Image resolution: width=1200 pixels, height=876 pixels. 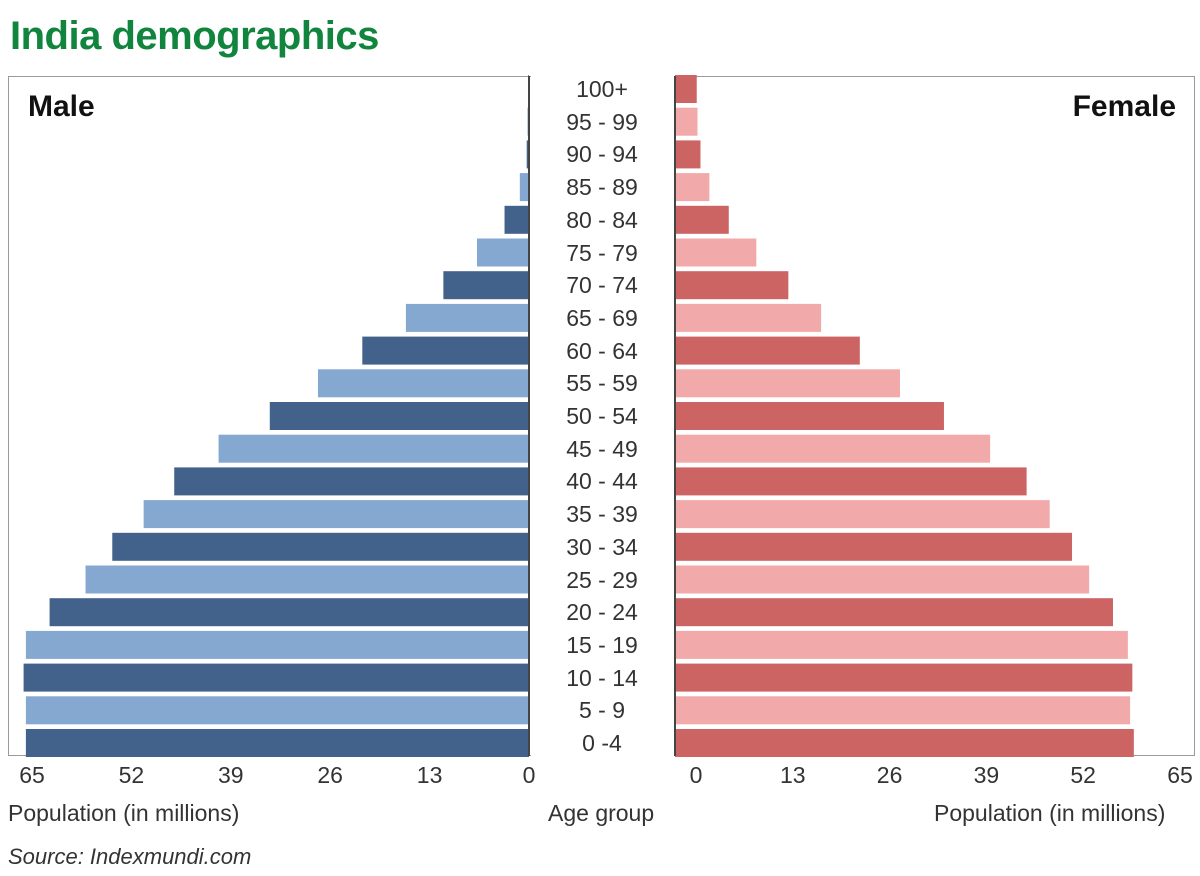 What do you see at coordinates (601, 813) in the screenshot?
I see `age-axis-title: Age group` at bounding box center [601, 813].